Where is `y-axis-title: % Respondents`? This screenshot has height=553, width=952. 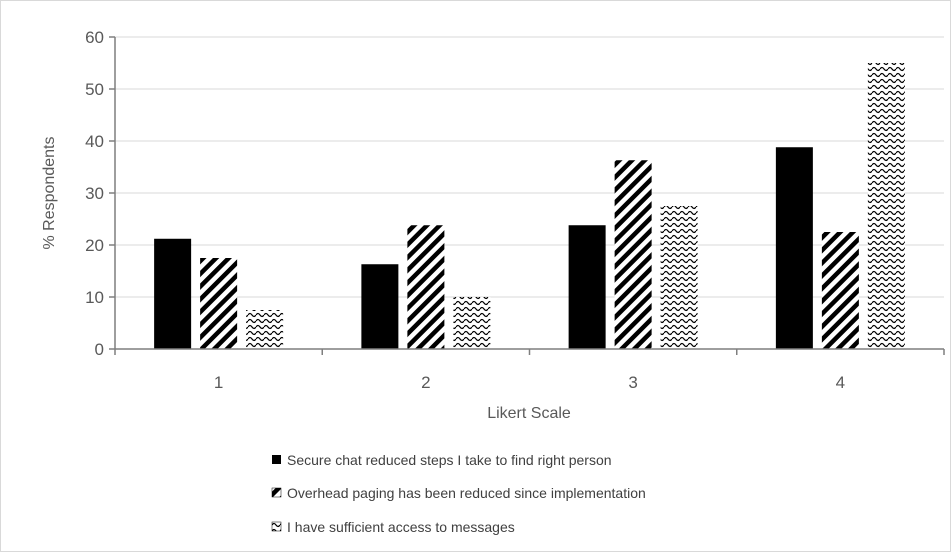
y-axis-title: % Respondents is located at coordinates (49, 193).